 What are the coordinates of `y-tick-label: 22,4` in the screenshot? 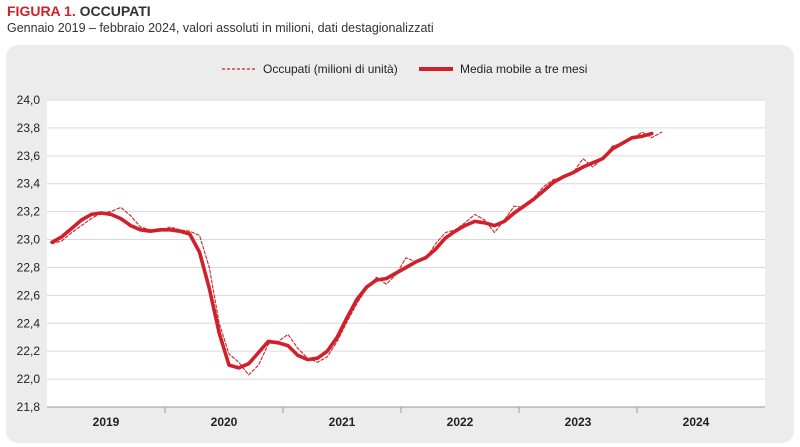 It's located at (29, 323).